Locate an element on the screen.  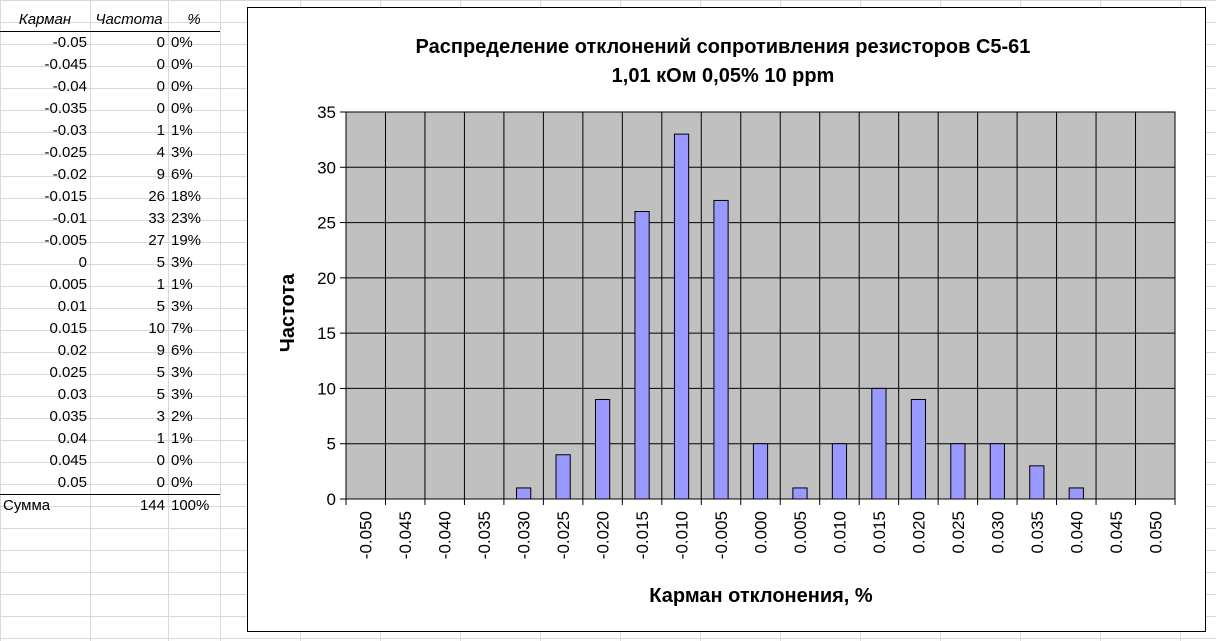
cell-bin: 0 is located at coordinates (82, 262).